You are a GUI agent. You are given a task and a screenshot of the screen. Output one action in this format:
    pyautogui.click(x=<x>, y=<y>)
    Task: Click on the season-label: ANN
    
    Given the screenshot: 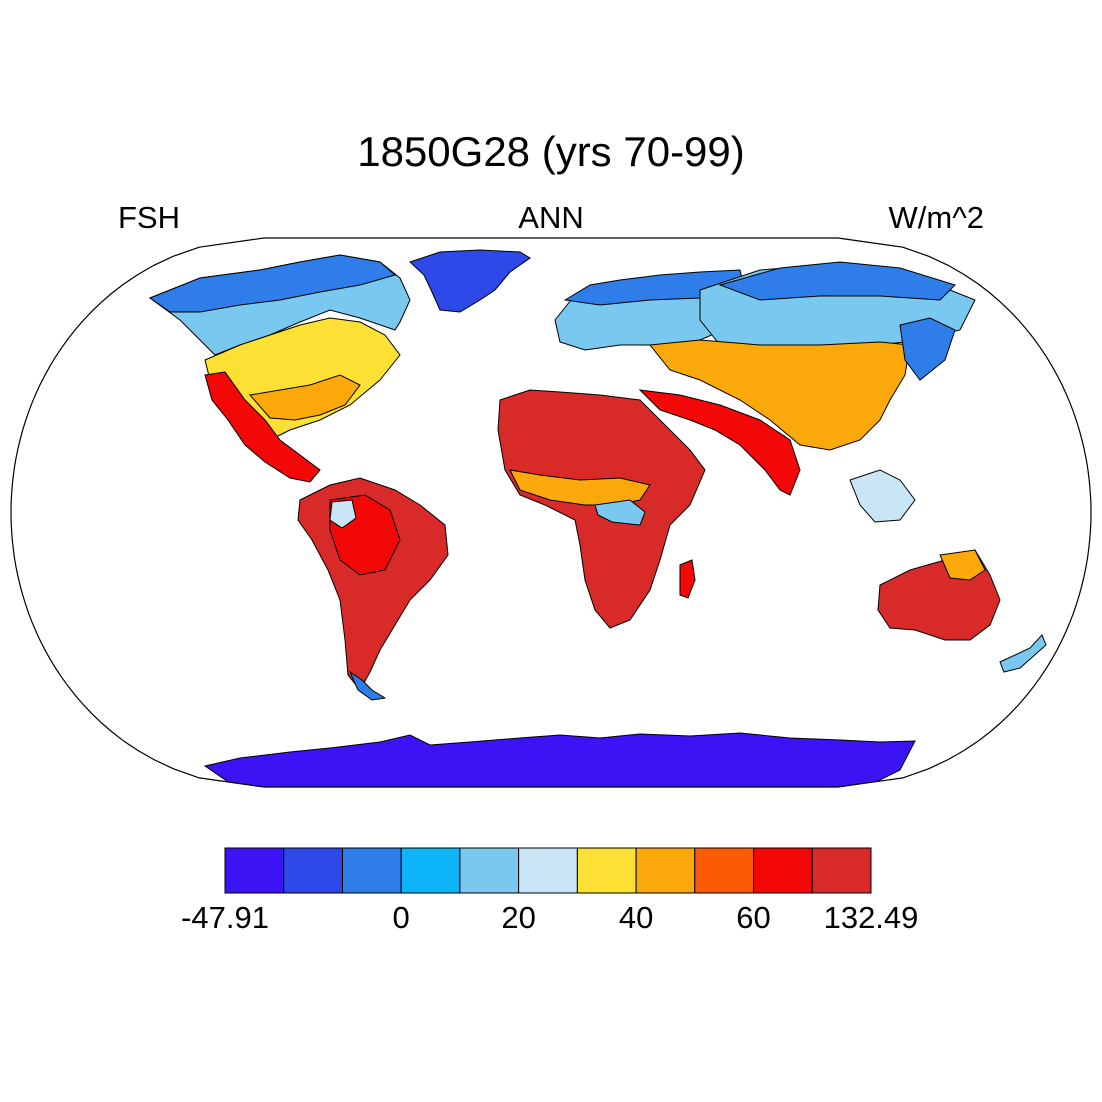 What is the action you would take?
    pyautogui.click(x=551, y=217)
    